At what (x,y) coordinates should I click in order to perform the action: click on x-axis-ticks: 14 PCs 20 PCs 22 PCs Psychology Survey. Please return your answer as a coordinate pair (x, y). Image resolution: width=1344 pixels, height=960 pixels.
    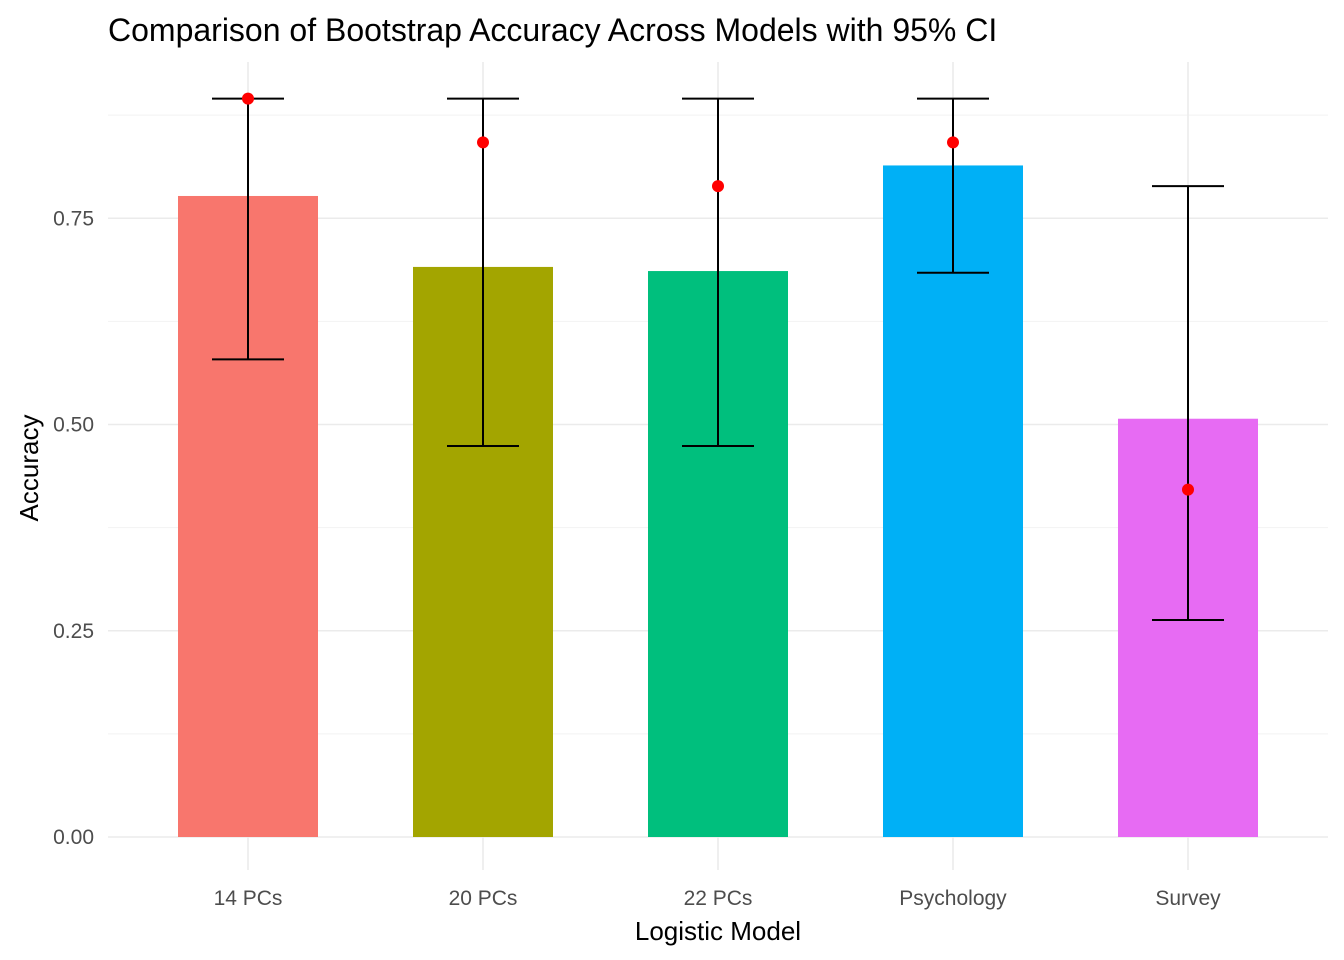
    Looking at the image, I should click on (718, 898).